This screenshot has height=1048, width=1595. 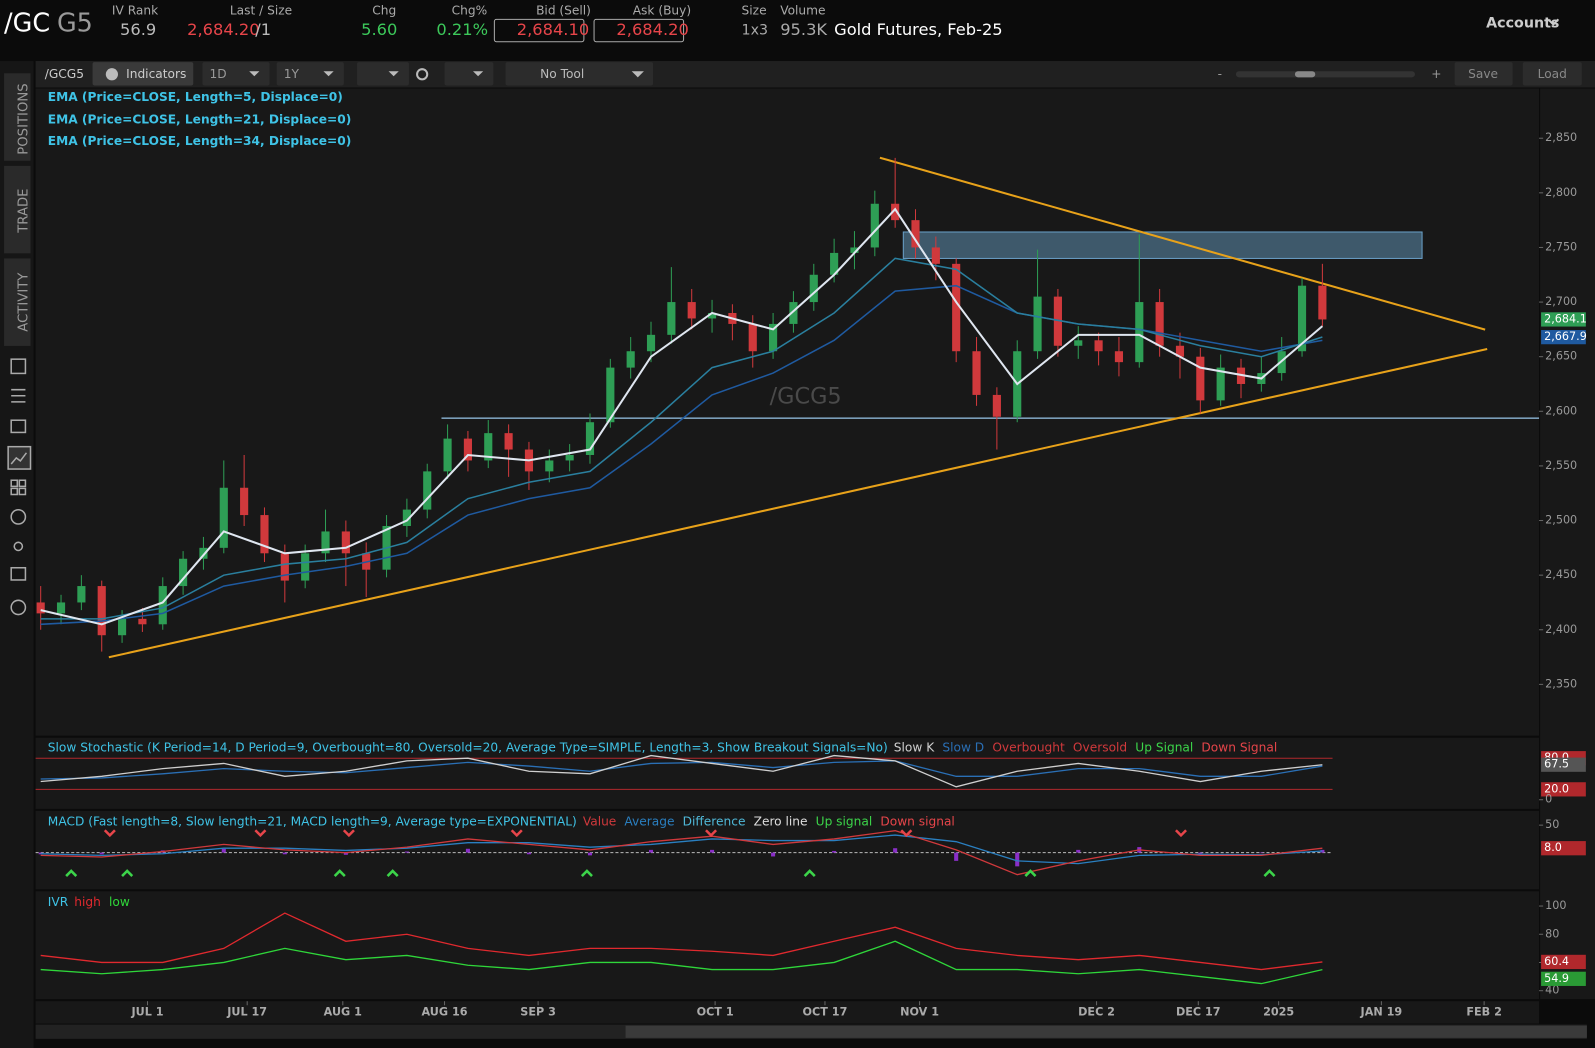 I want to click on tool: No Tool, so click(x=562, y=74).